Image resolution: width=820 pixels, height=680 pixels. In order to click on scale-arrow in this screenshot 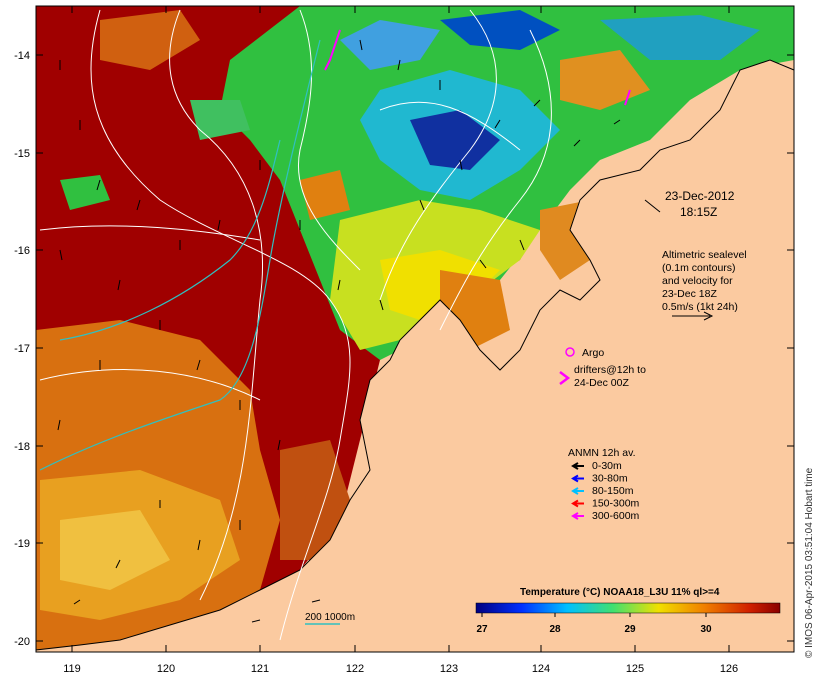, I will do `click(693, 316)`.